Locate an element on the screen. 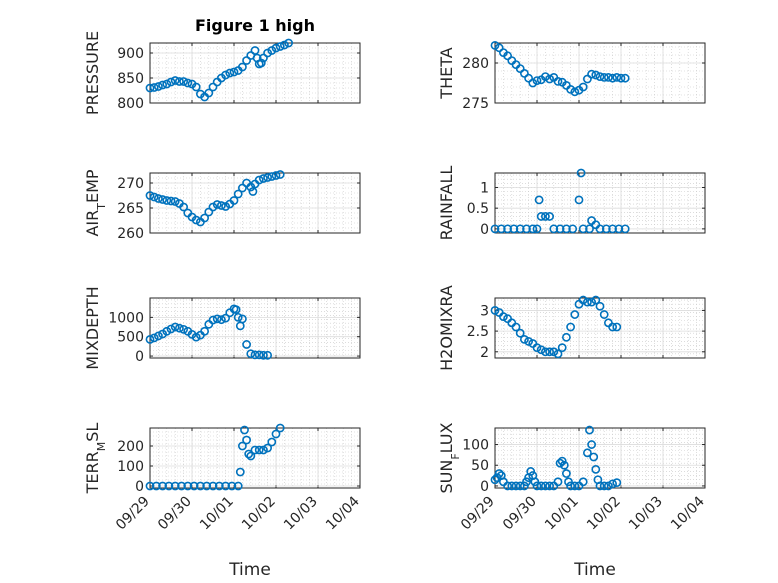  y-axis-label: H2OMIXRA is located at coordinates (446, 328).